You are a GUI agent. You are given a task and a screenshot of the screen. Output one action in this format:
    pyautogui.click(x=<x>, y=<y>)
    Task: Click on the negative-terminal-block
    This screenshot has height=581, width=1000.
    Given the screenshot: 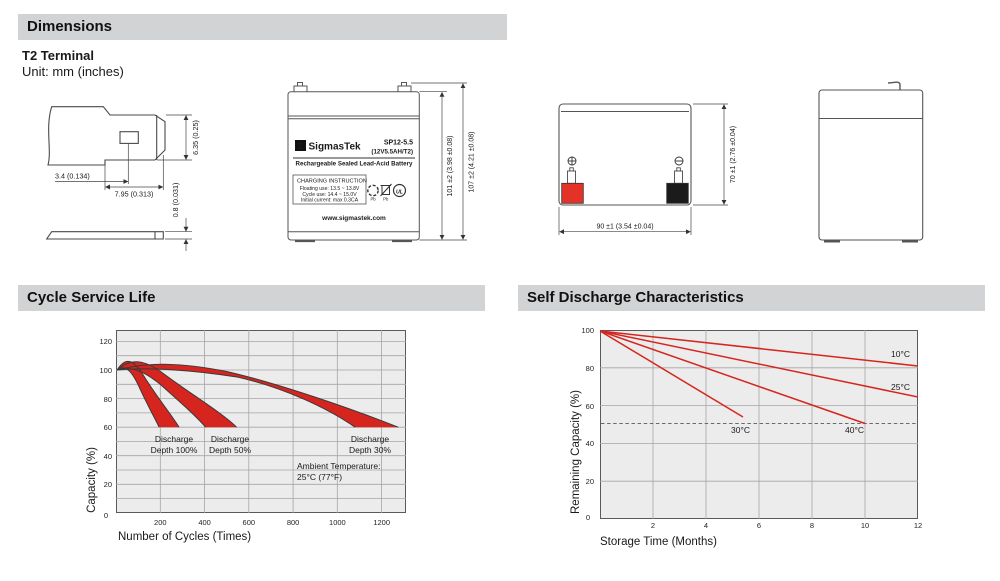 What is the action you would take?
    pyautogui.click(x=677, y=193)
    